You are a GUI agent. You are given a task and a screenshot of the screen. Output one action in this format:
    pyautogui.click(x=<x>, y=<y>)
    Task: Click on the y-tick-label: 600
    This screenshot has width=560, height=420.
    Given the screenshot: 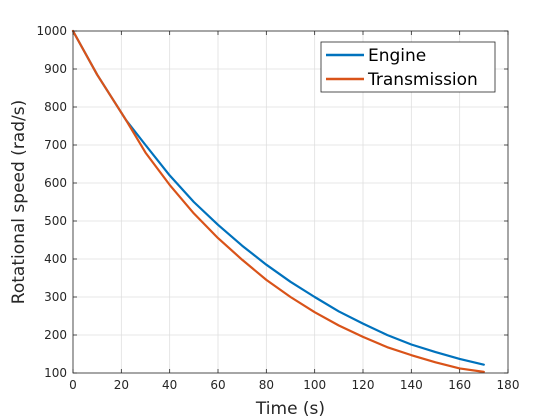 What is the action you would take?
    pyautogui.click(x=55, y=183)
    